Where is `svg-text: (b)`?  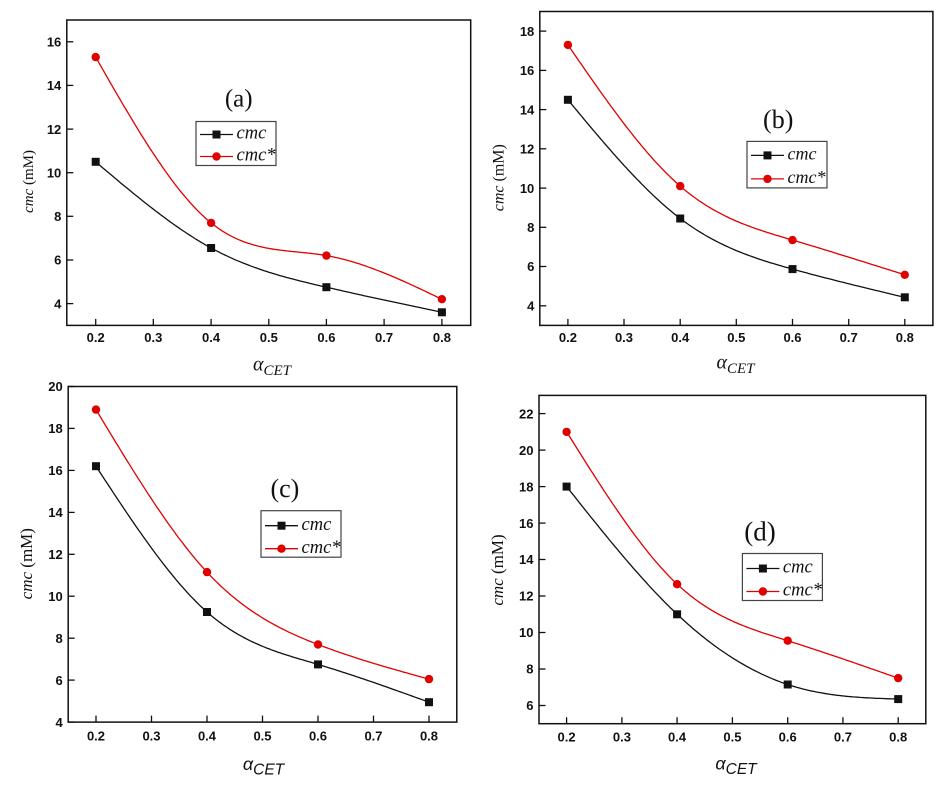
svg-text: (b) is located at coordinates (778, 119).